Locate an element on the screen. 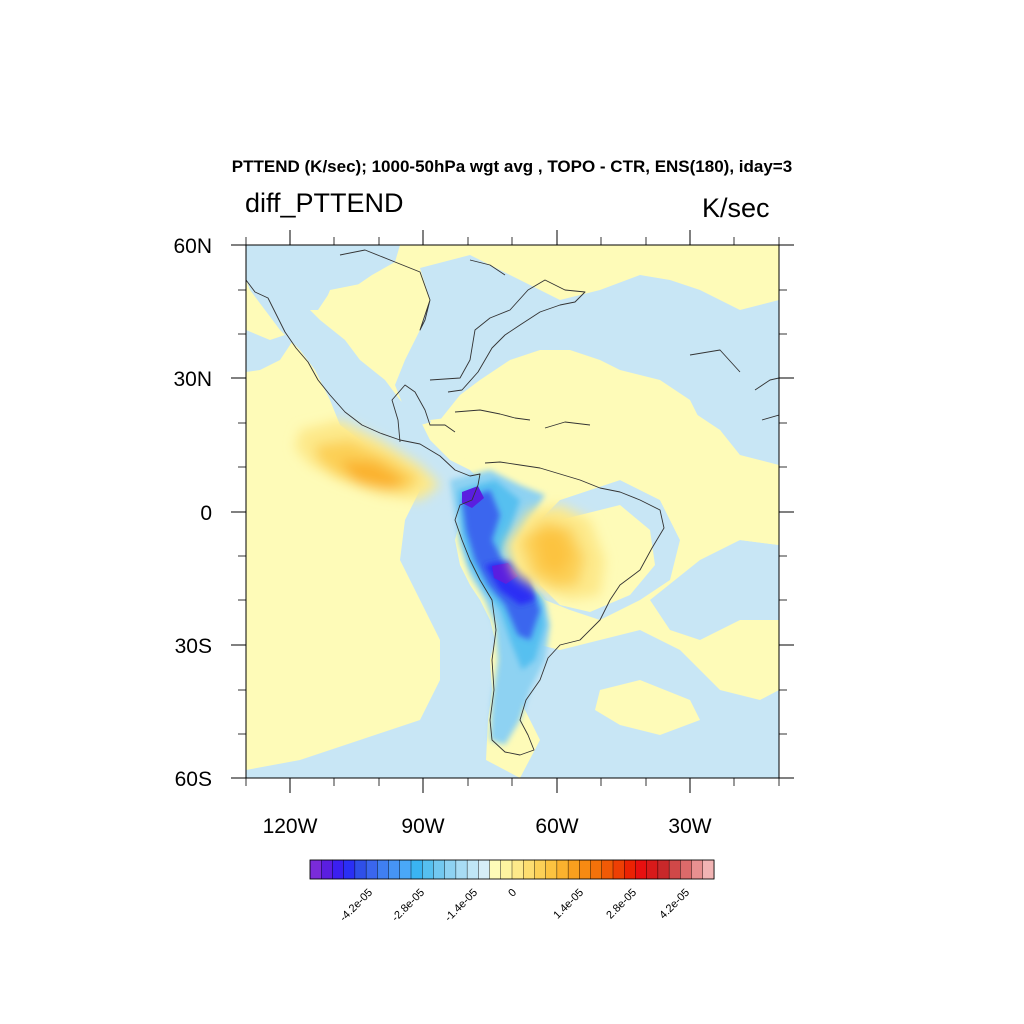  lon-label-30w: 30W is located at coordinates (689, 826).